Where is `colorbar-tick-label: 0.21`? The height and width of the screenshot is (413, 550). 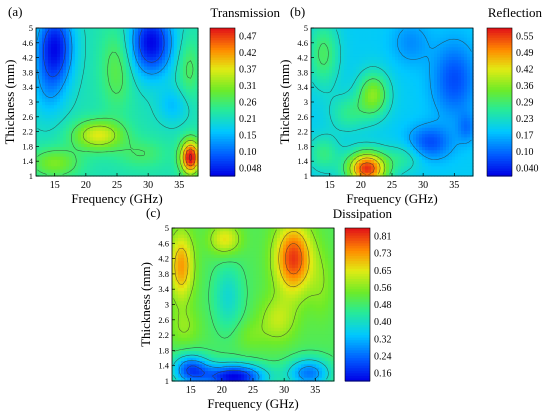 colorbar-tick-label: 0.21 is located at coordinates (248, 119).